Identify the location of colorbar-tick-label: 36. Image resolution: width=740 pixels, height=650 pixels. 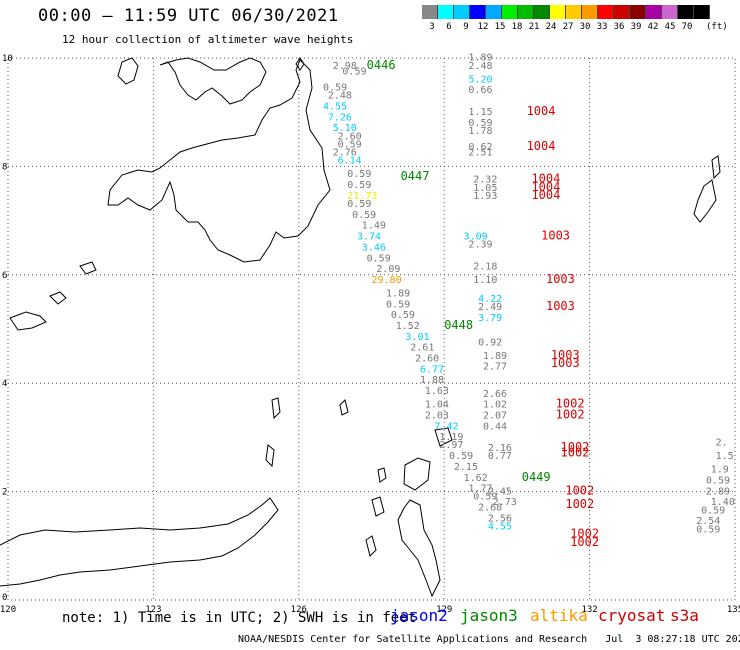
(619, 27).